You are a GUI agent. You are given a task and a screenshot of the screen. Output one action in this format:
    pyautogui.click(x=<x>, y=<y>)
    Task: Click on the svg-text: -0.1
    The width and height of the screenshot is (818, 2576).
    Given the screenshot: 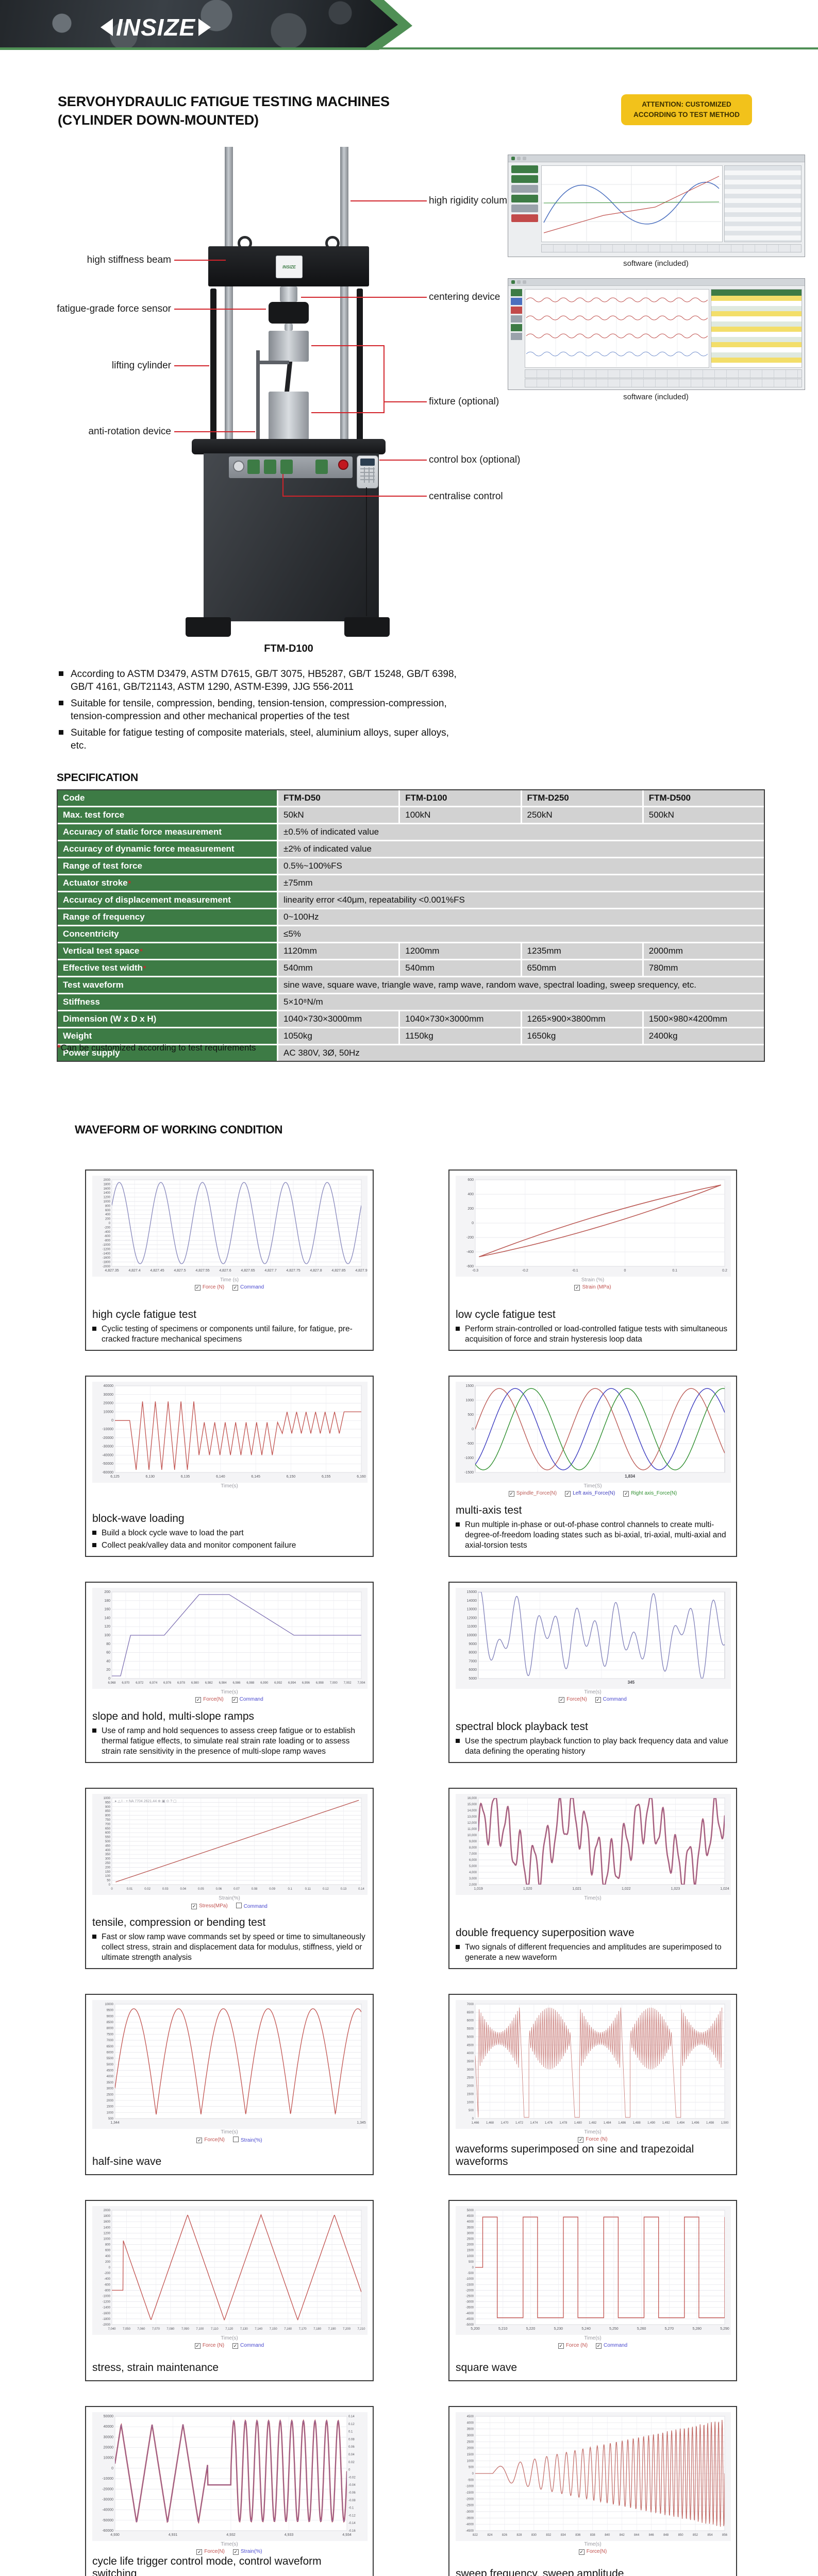 What is the action you would take?
    pyautogui.click(x=575, y=1271)
    